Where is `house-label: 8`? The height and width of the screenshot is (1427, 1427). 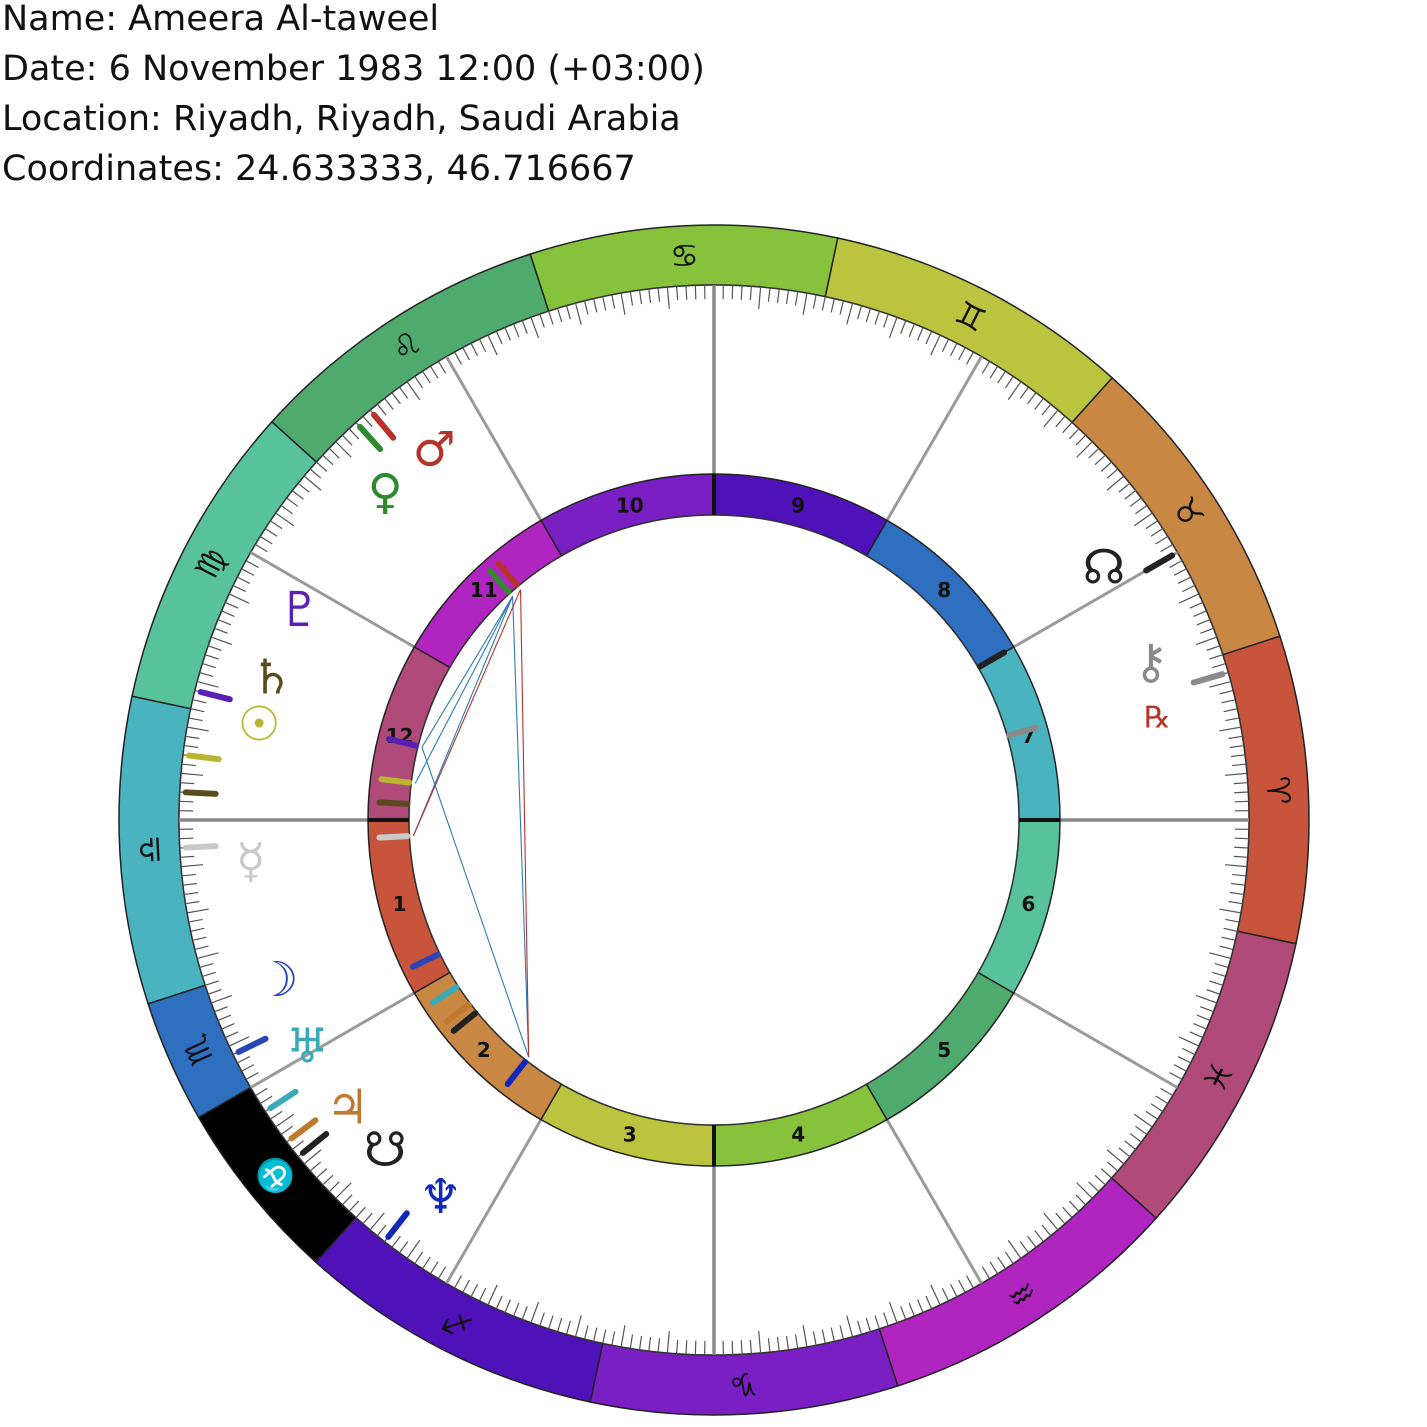 house-label: 8 is located at coordinates (944, 590).